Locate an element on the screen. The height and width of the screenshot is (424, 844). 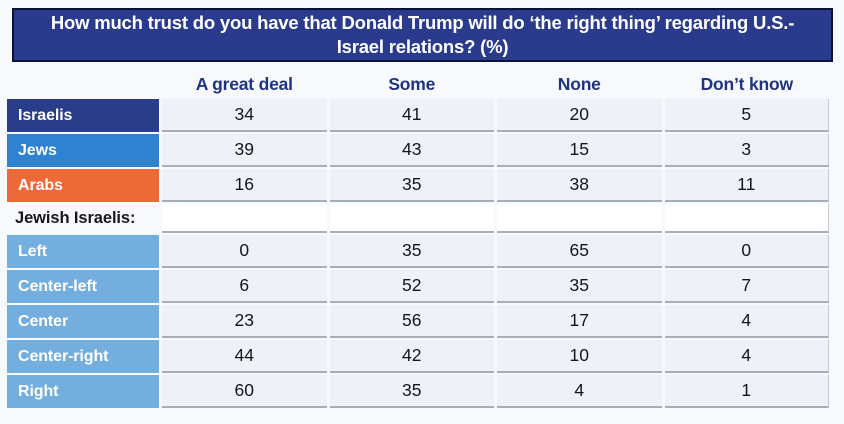
value-cell: 3 is located at coordinates (746, 150).